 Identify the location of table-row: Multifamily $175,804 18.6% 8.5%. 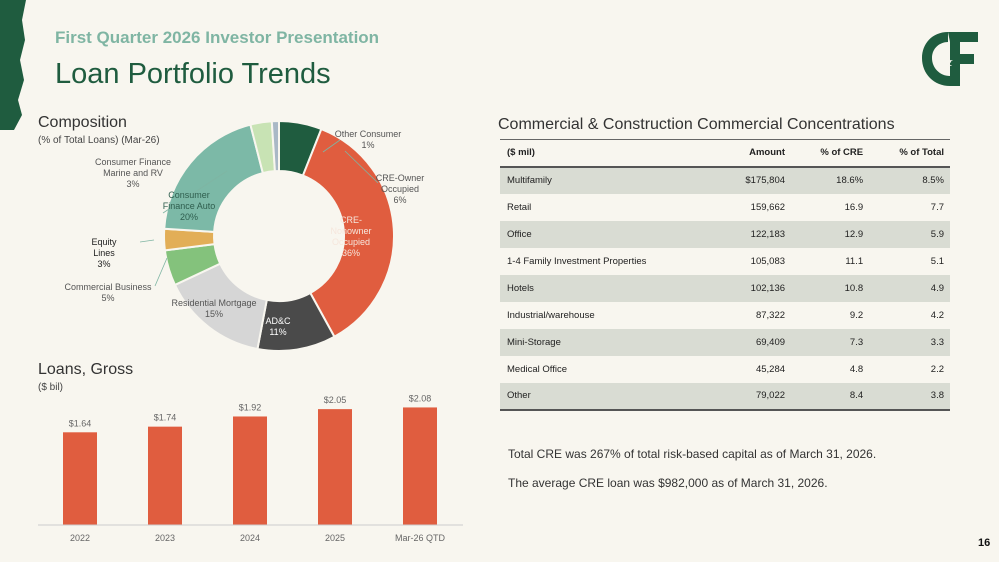
(725, 180).